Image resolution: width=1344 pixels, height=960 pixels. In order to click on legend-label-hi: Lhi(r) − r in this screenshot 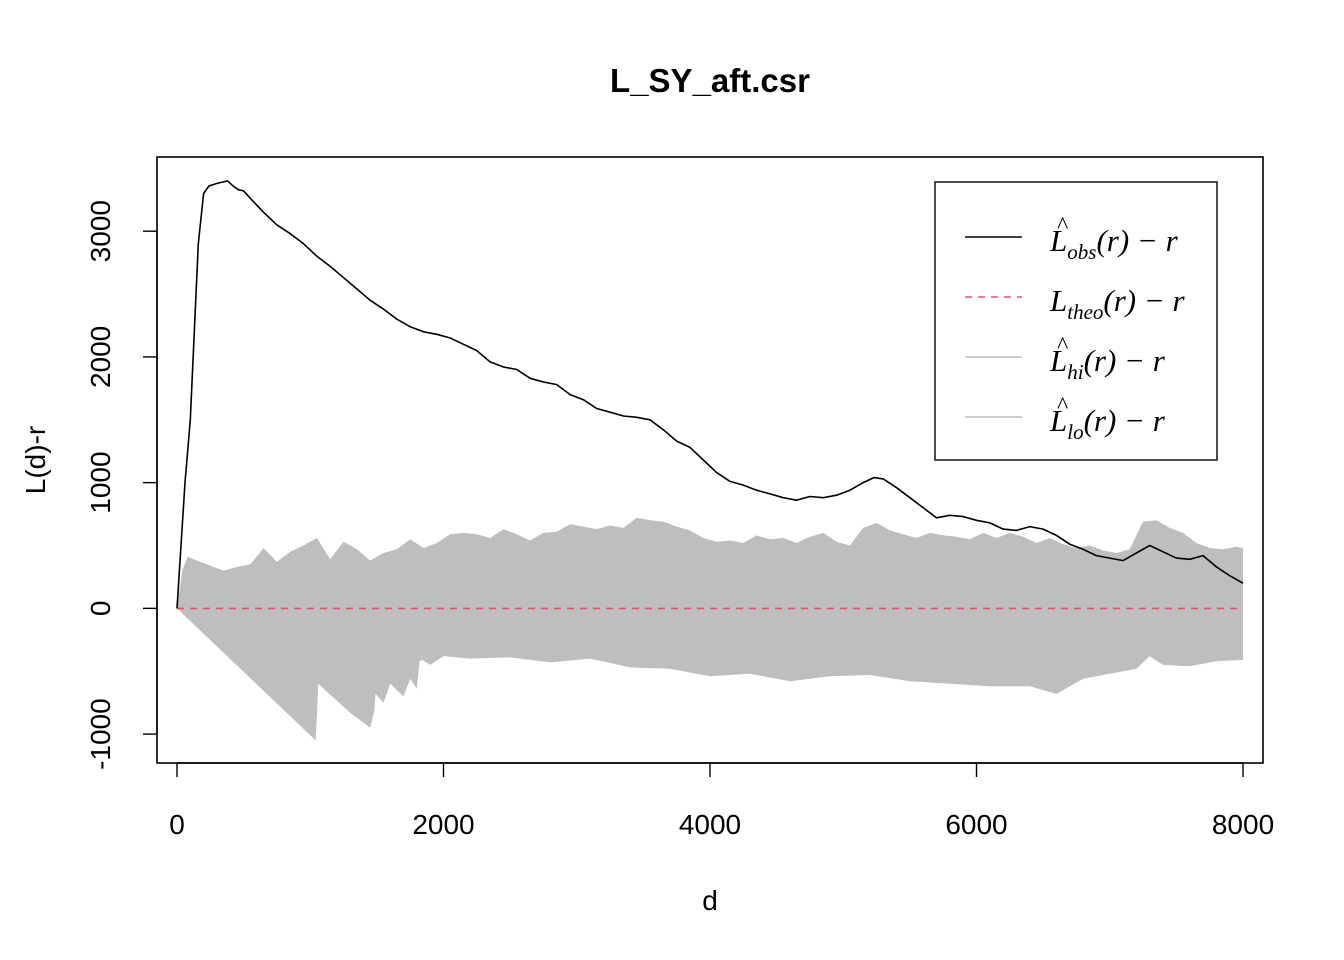, I will do `click(1107, 363)`.